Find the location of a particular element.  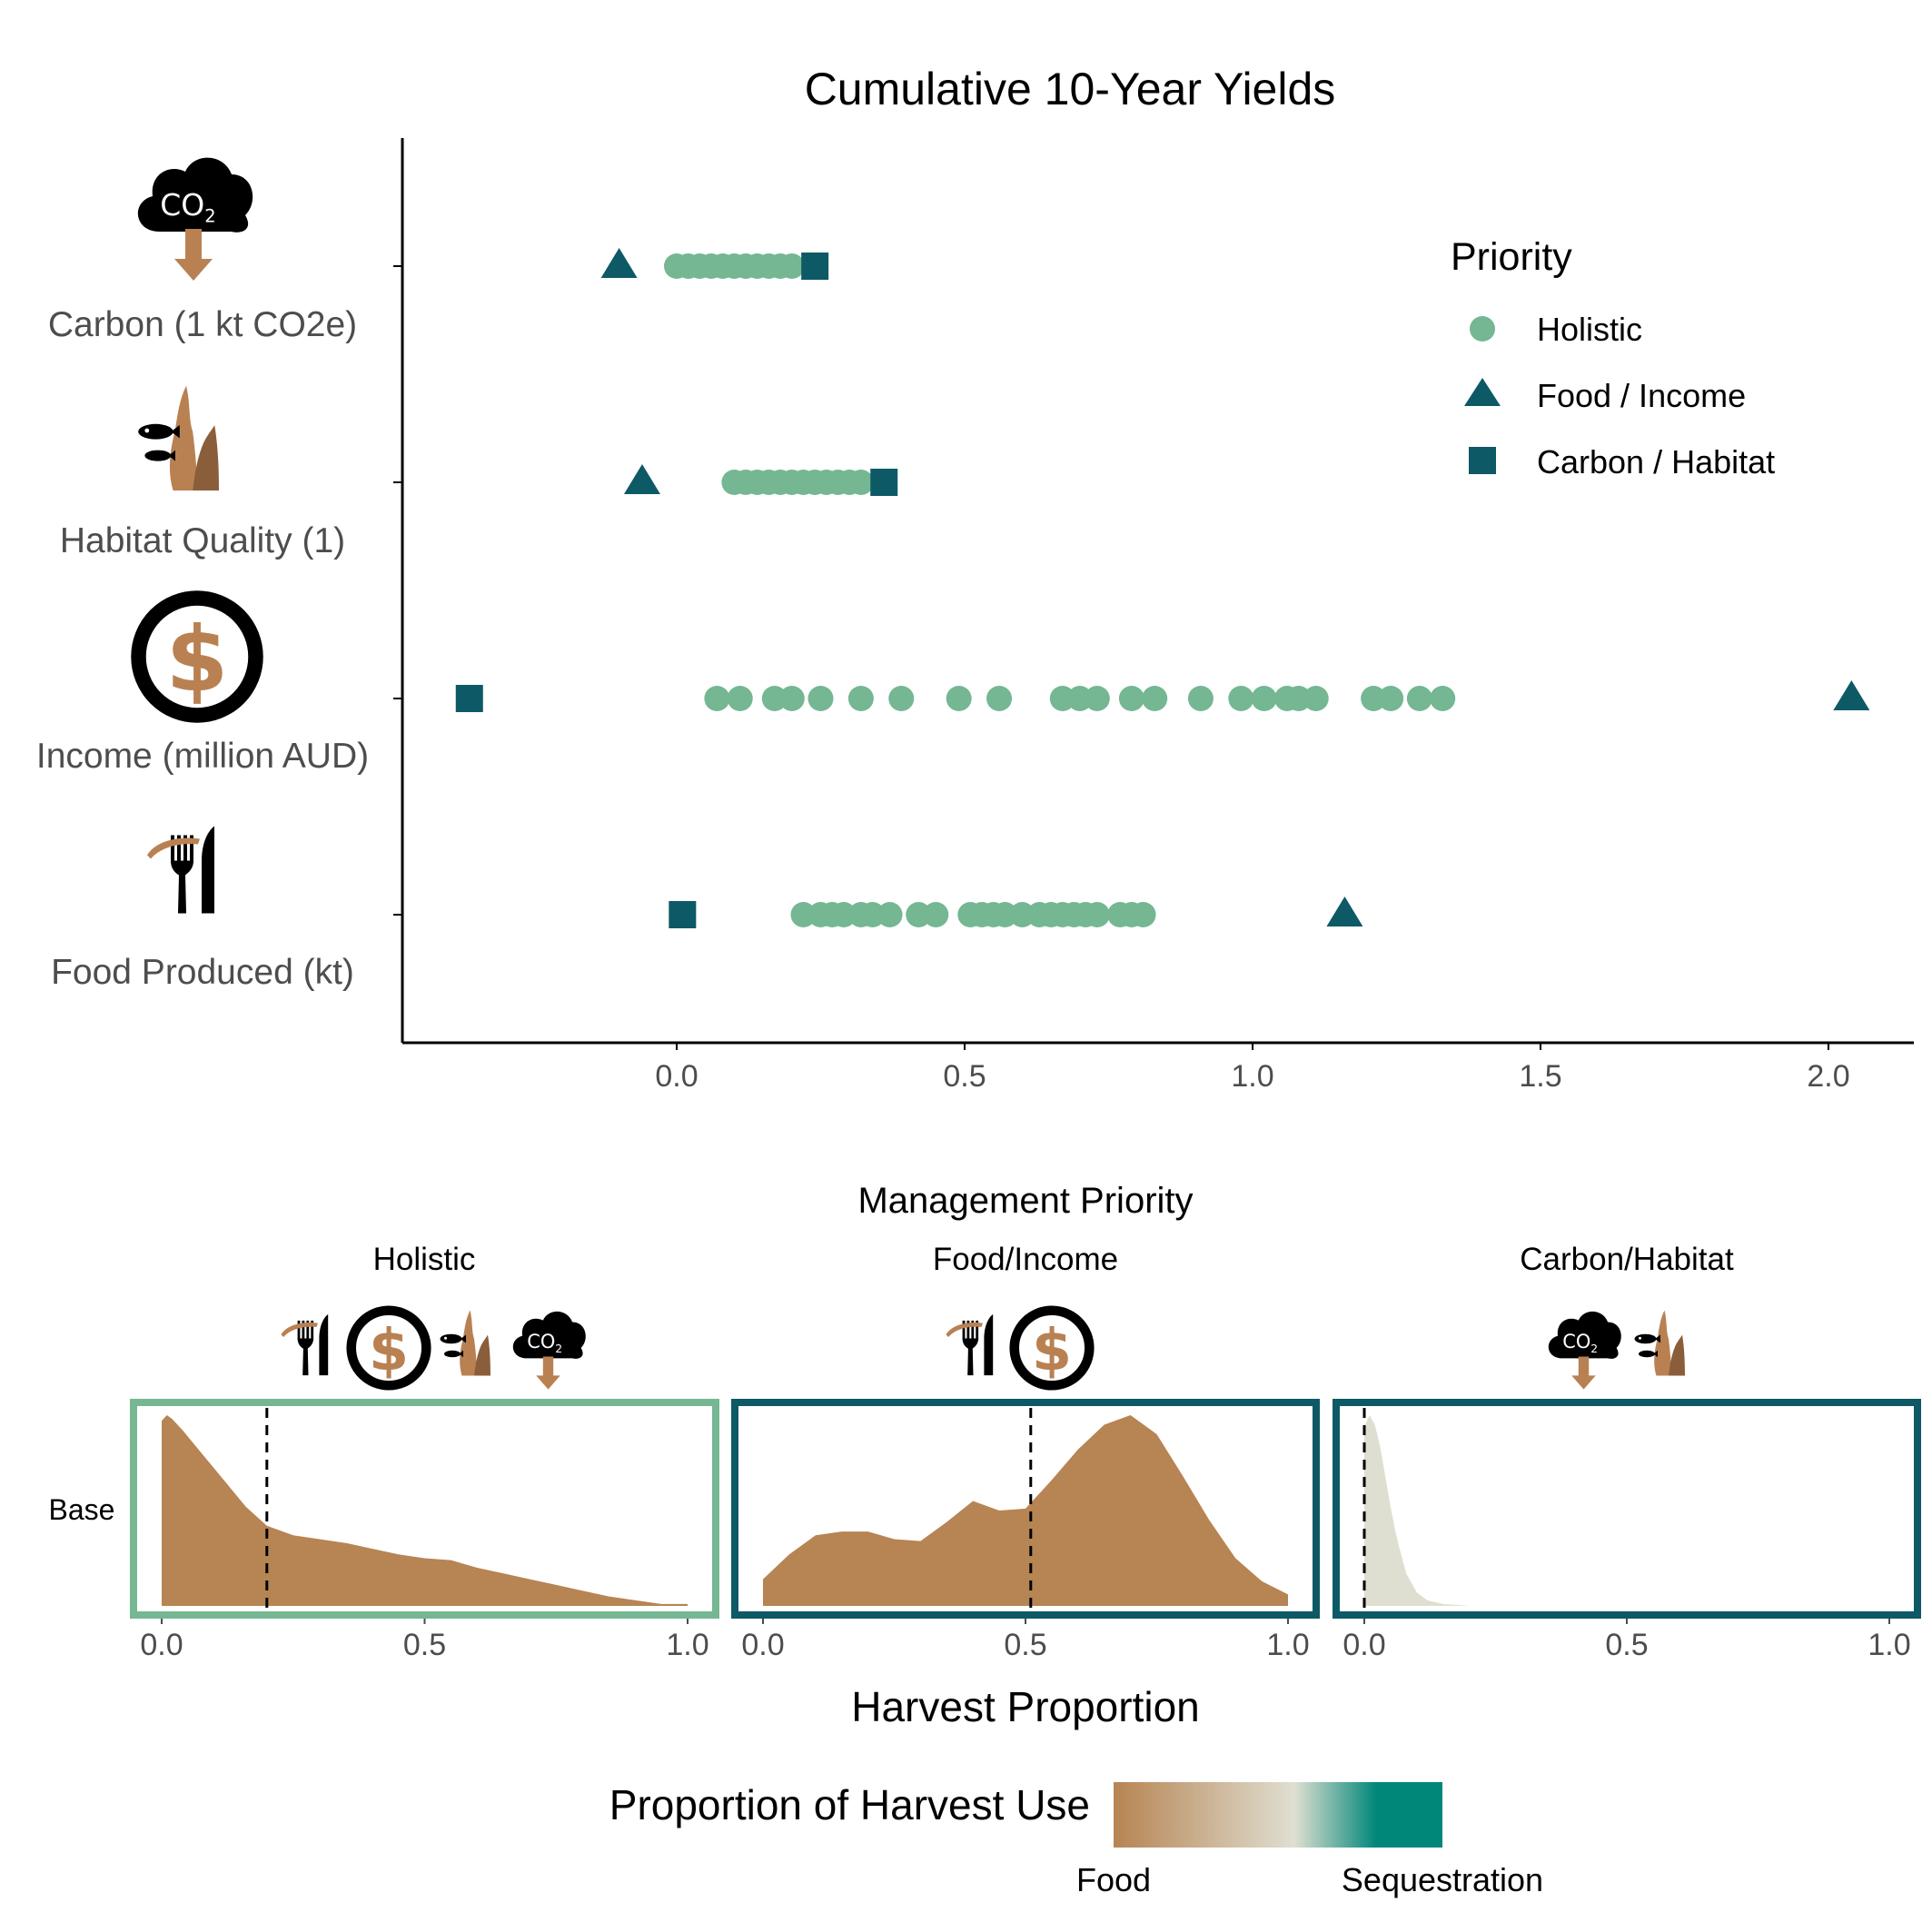

point-carbon-habitat-food-produced-kt is located at coordinates (683, 914).